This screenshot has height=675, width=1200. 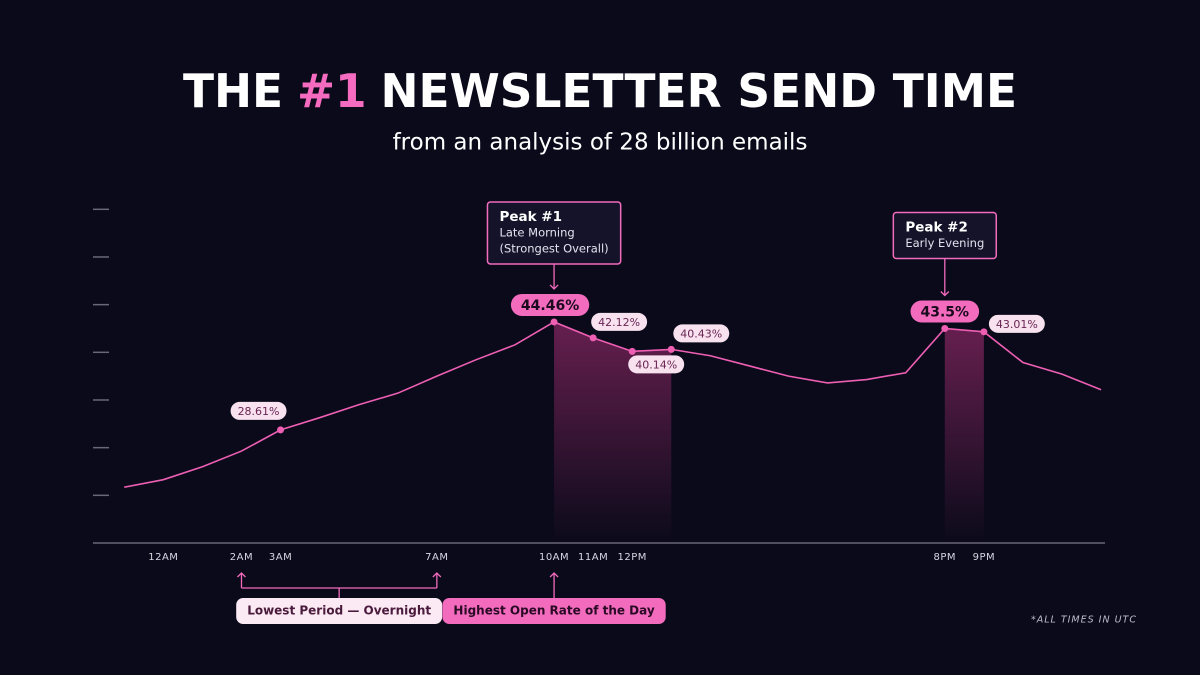 I want to click on x-tick-label: 2AM, so click(x=241, y=557).